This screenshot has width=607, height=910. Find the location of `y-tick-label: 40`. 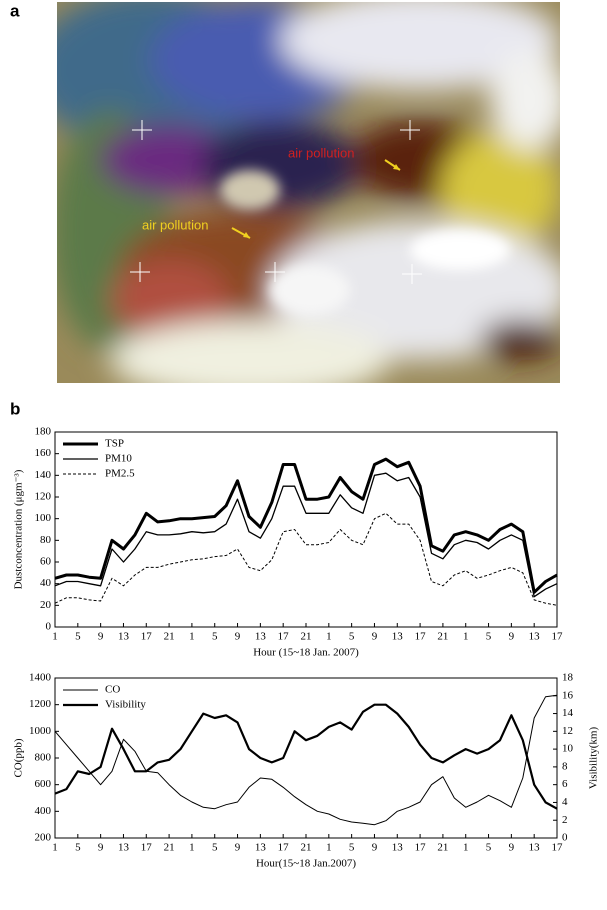

y-tick-label: 40 is located at coordinates (46, 583).